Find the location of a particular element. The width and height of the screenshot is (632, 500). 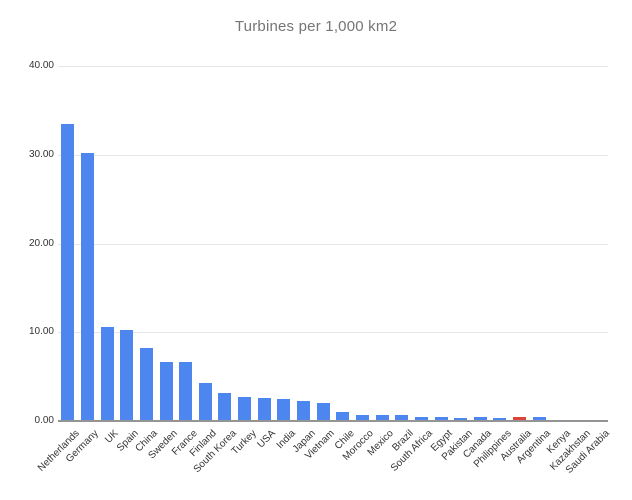

y-axis-label: 10.00 is located at coordinates (41, 332).